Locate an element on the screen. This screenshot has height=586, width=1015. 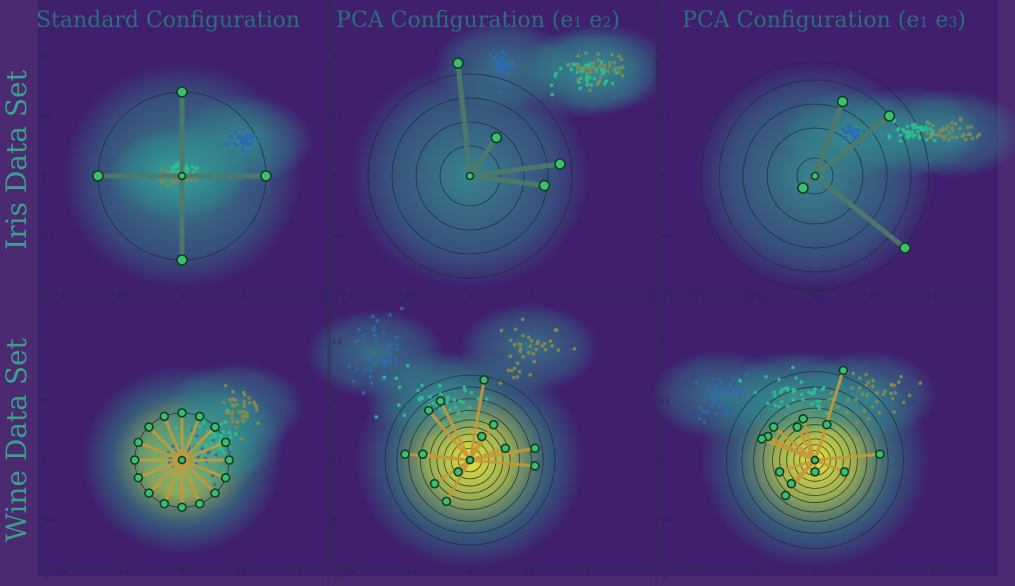
x-tick-label: 0.5 is located at coordinates (530, 296).